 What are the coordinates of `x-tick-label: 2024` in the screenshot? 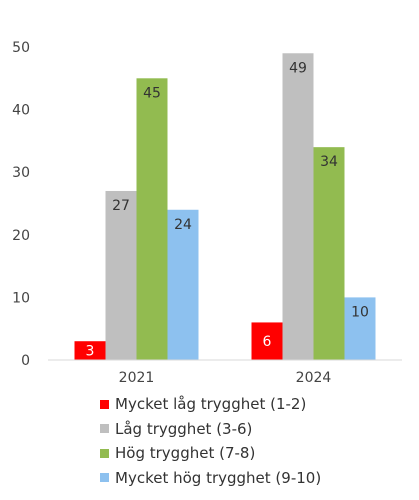 It's located at (314, 378).